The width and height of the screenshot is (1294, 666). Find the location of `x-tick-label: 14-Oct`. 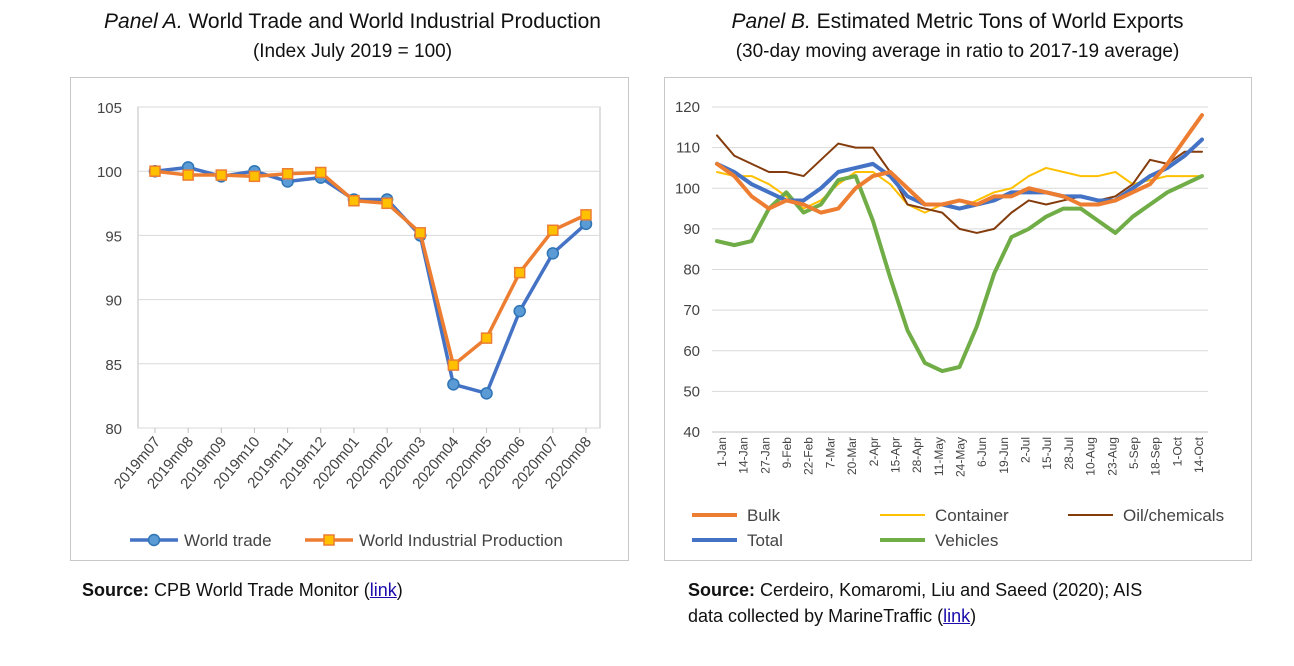

x-tick-label: 14-Oct is located at coordinates (1199, 454).